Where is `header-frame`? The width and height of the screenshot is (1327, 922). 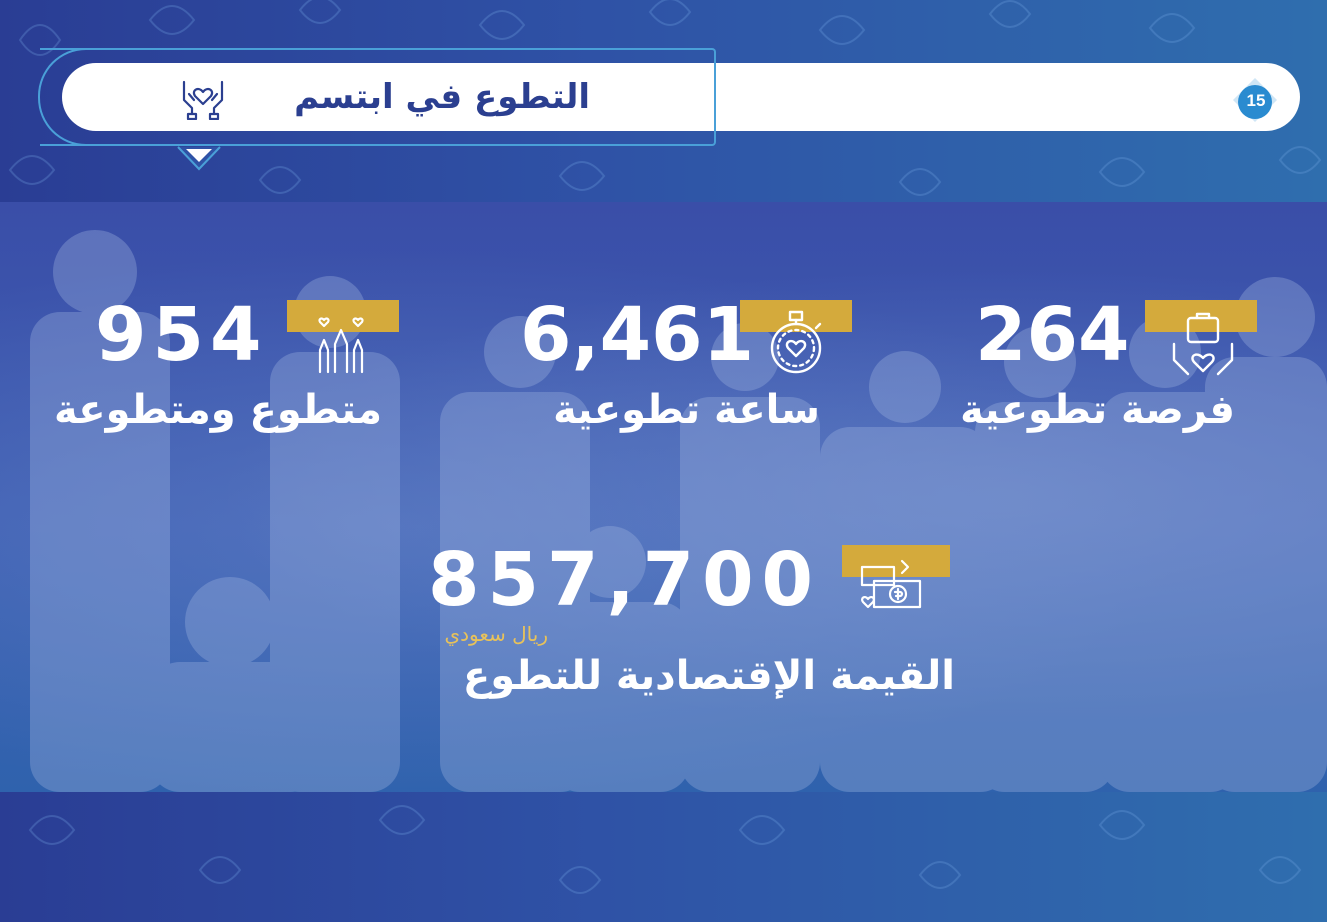 header-frame is located at coordinates (378, 97).